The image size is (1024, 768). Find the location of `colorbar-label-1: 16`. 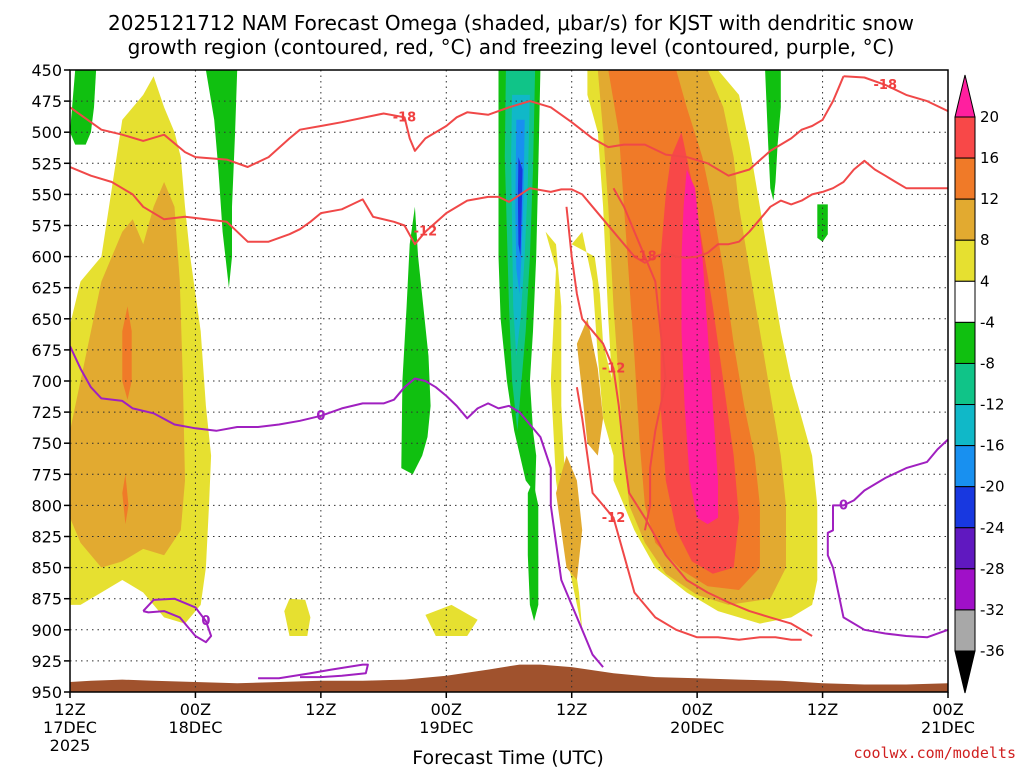

colorbar-label-1: 16 is located at coordinates (989, 158).